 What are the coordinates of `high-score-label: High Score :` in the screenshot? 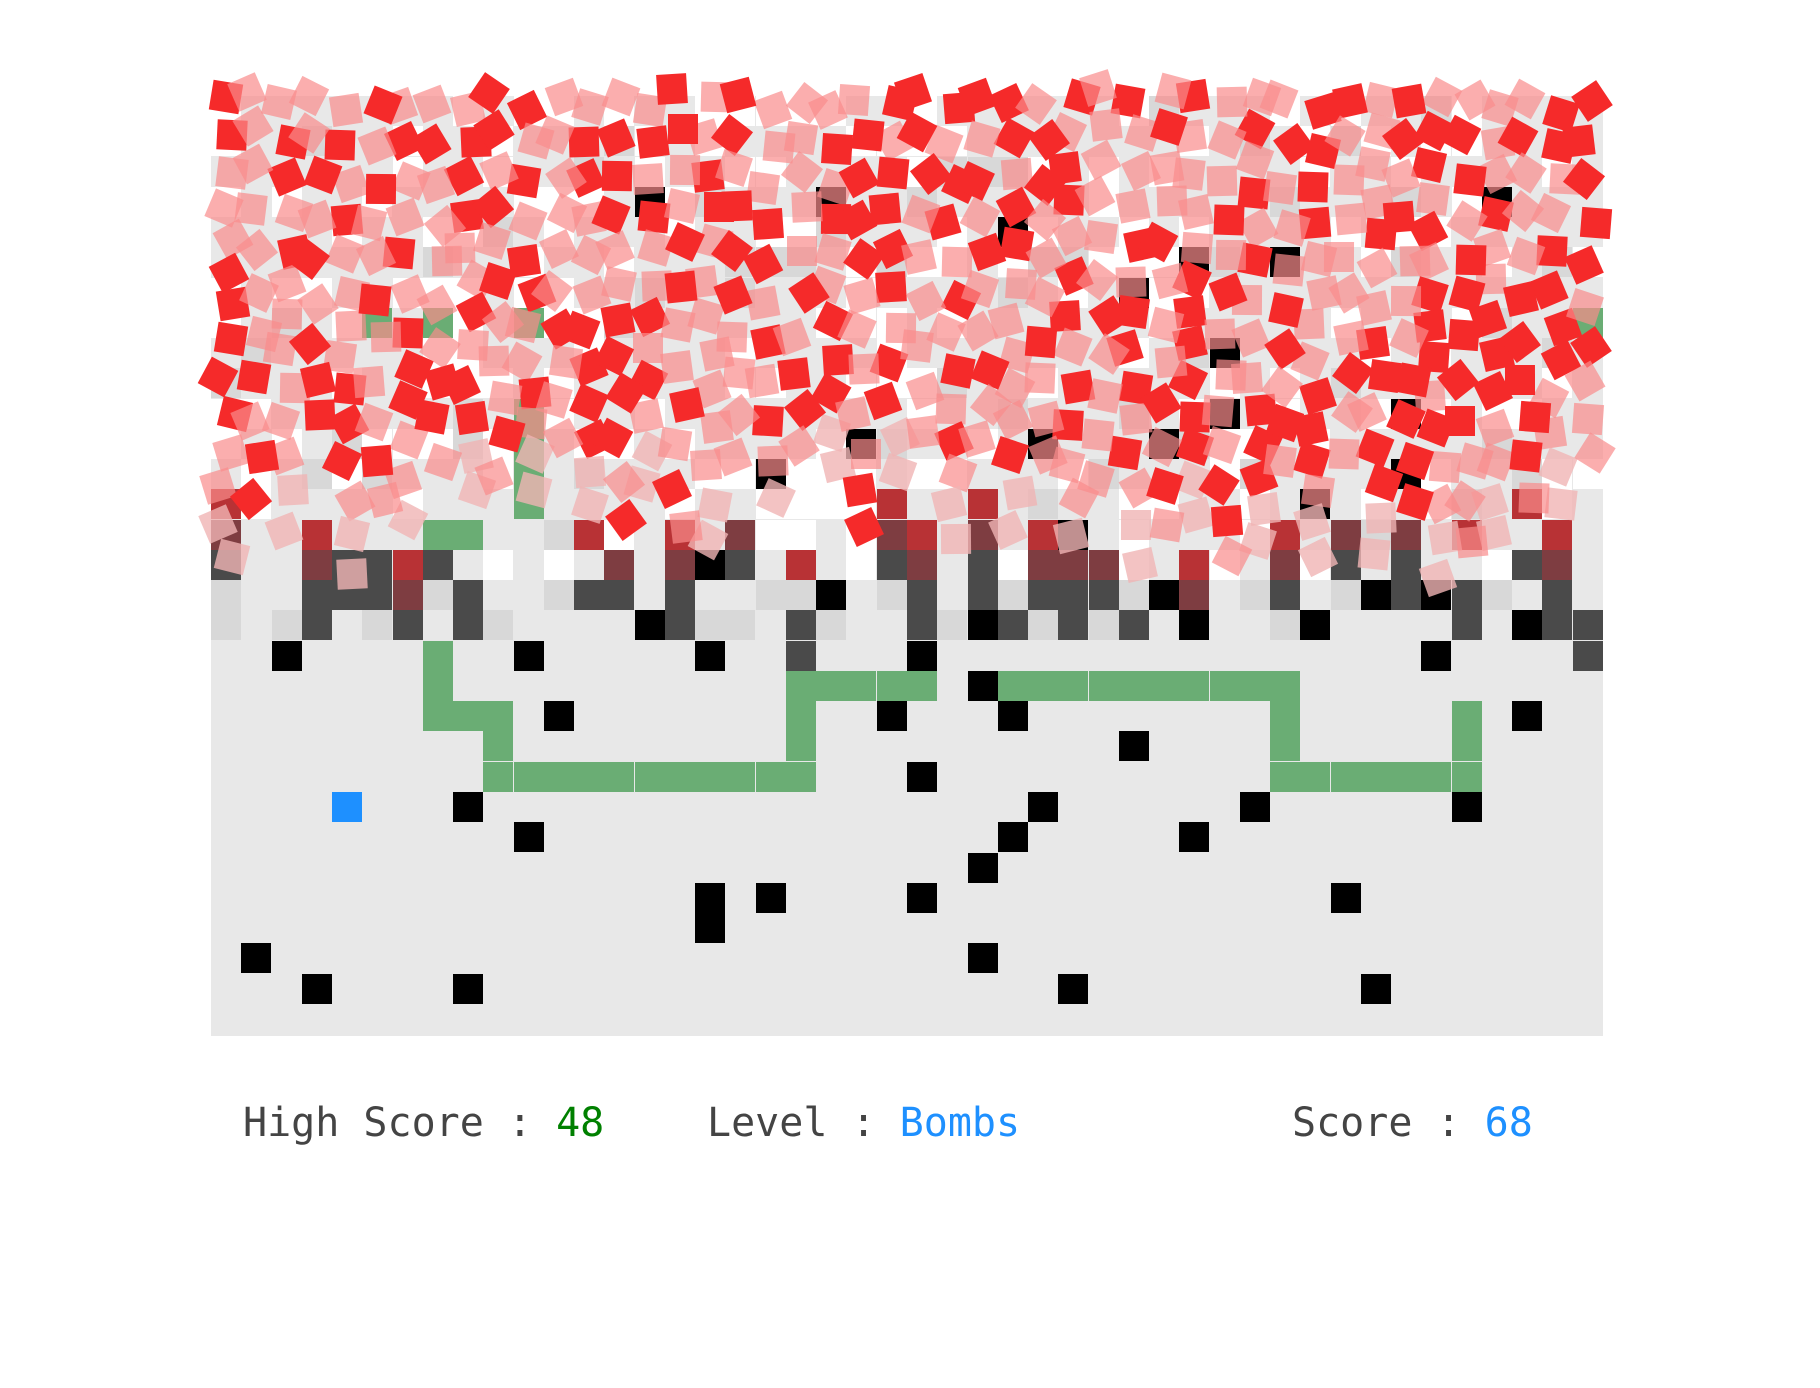 It's located at (400, 1123).